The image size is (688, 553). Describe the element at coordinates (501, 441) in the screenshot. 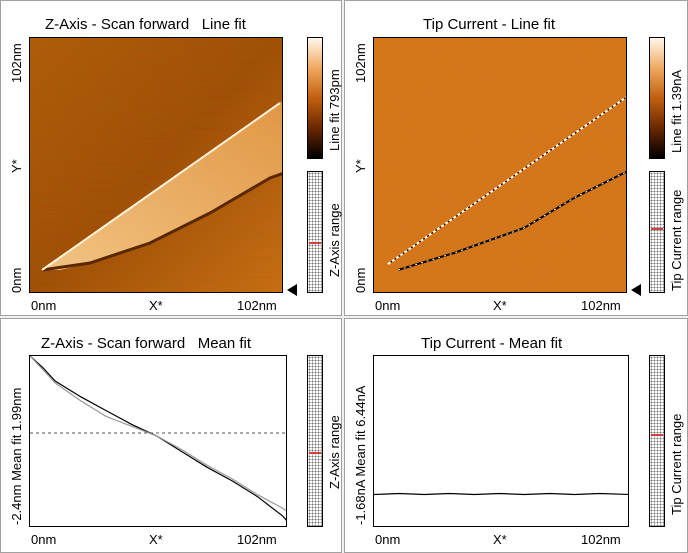

I see `tip-mean-plot` at that location.